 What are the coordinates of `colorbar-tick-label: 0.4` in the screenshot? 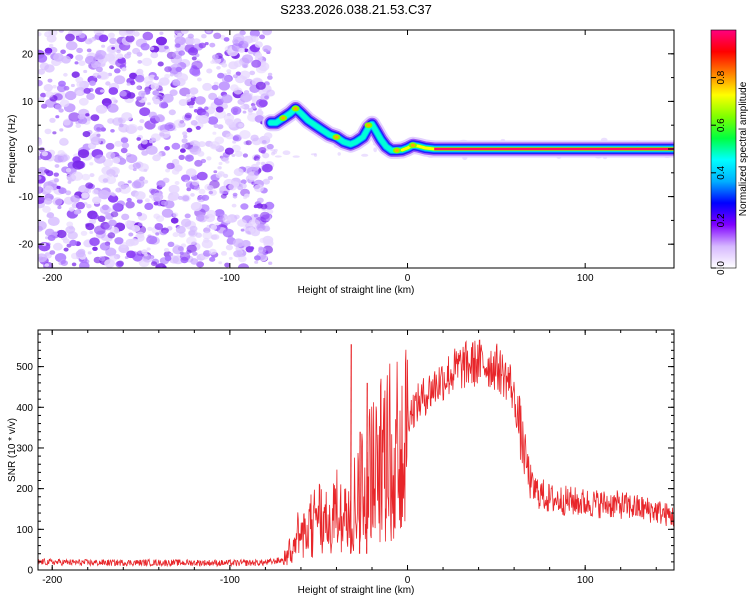 It's located at (721, 172).